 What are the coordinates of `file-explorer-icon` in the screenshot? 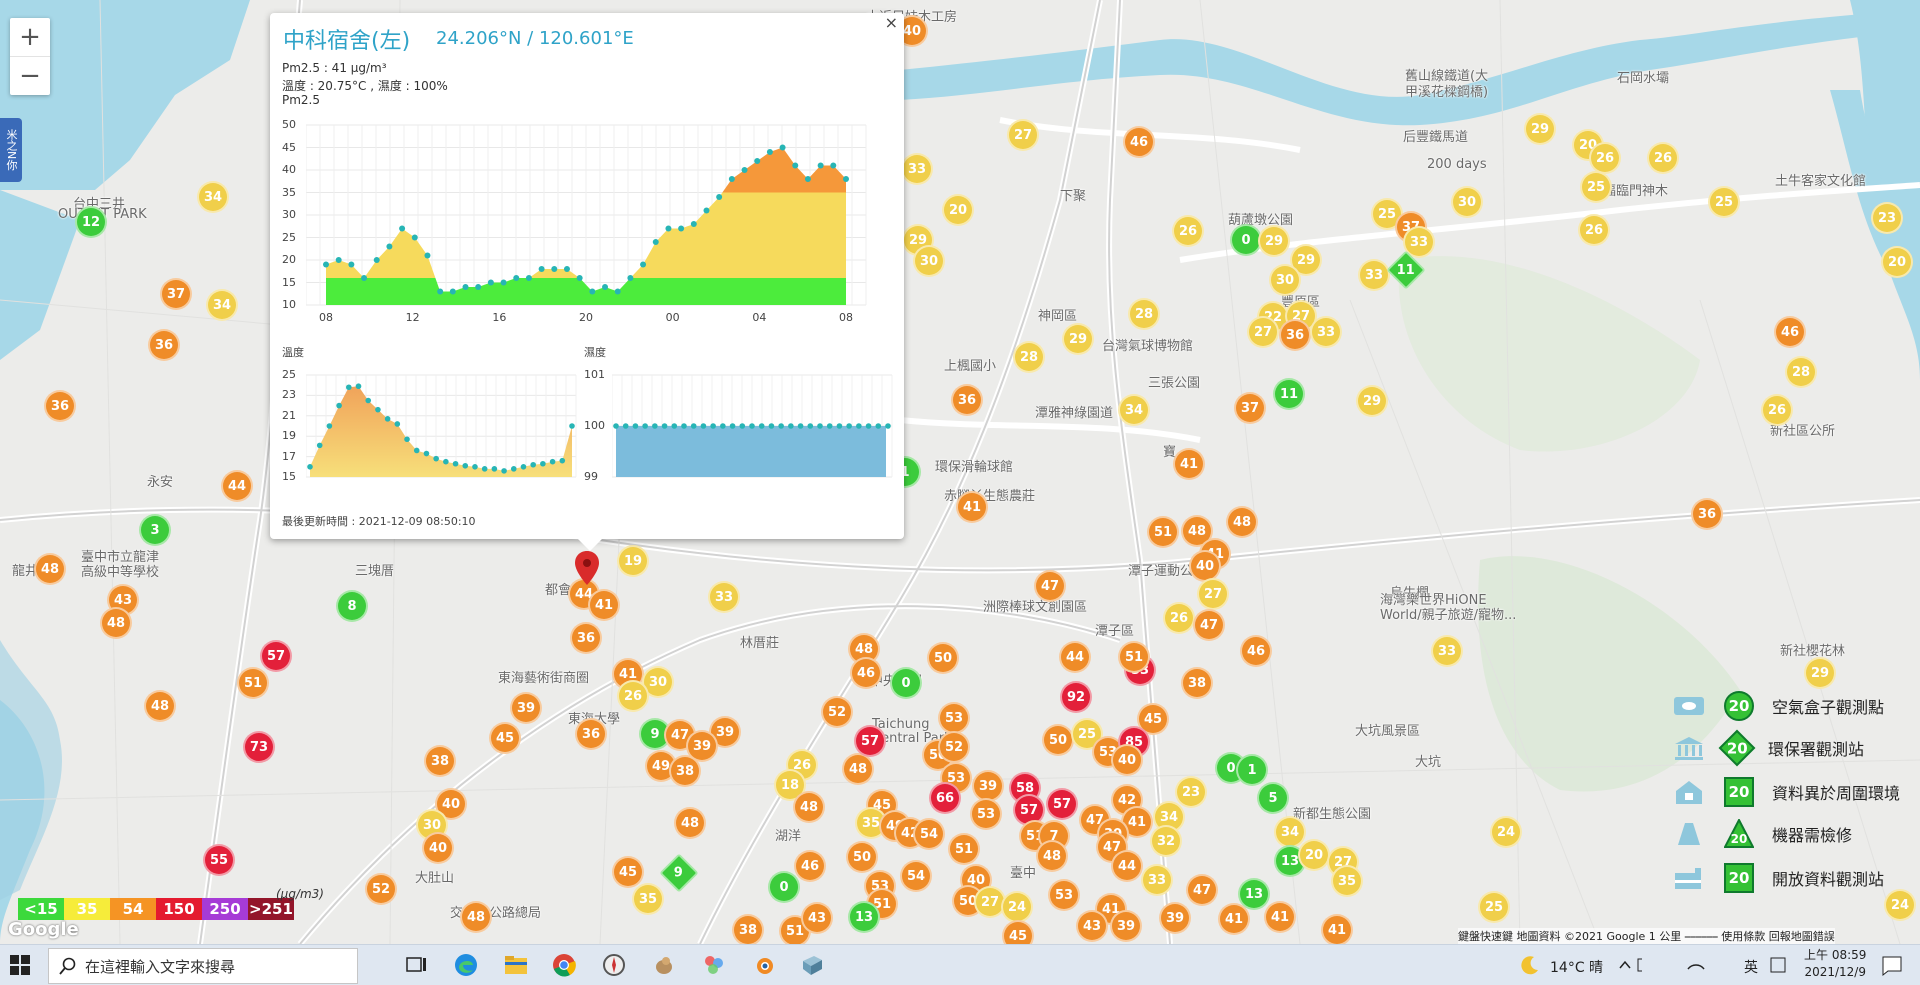 It's located at (516, 965).